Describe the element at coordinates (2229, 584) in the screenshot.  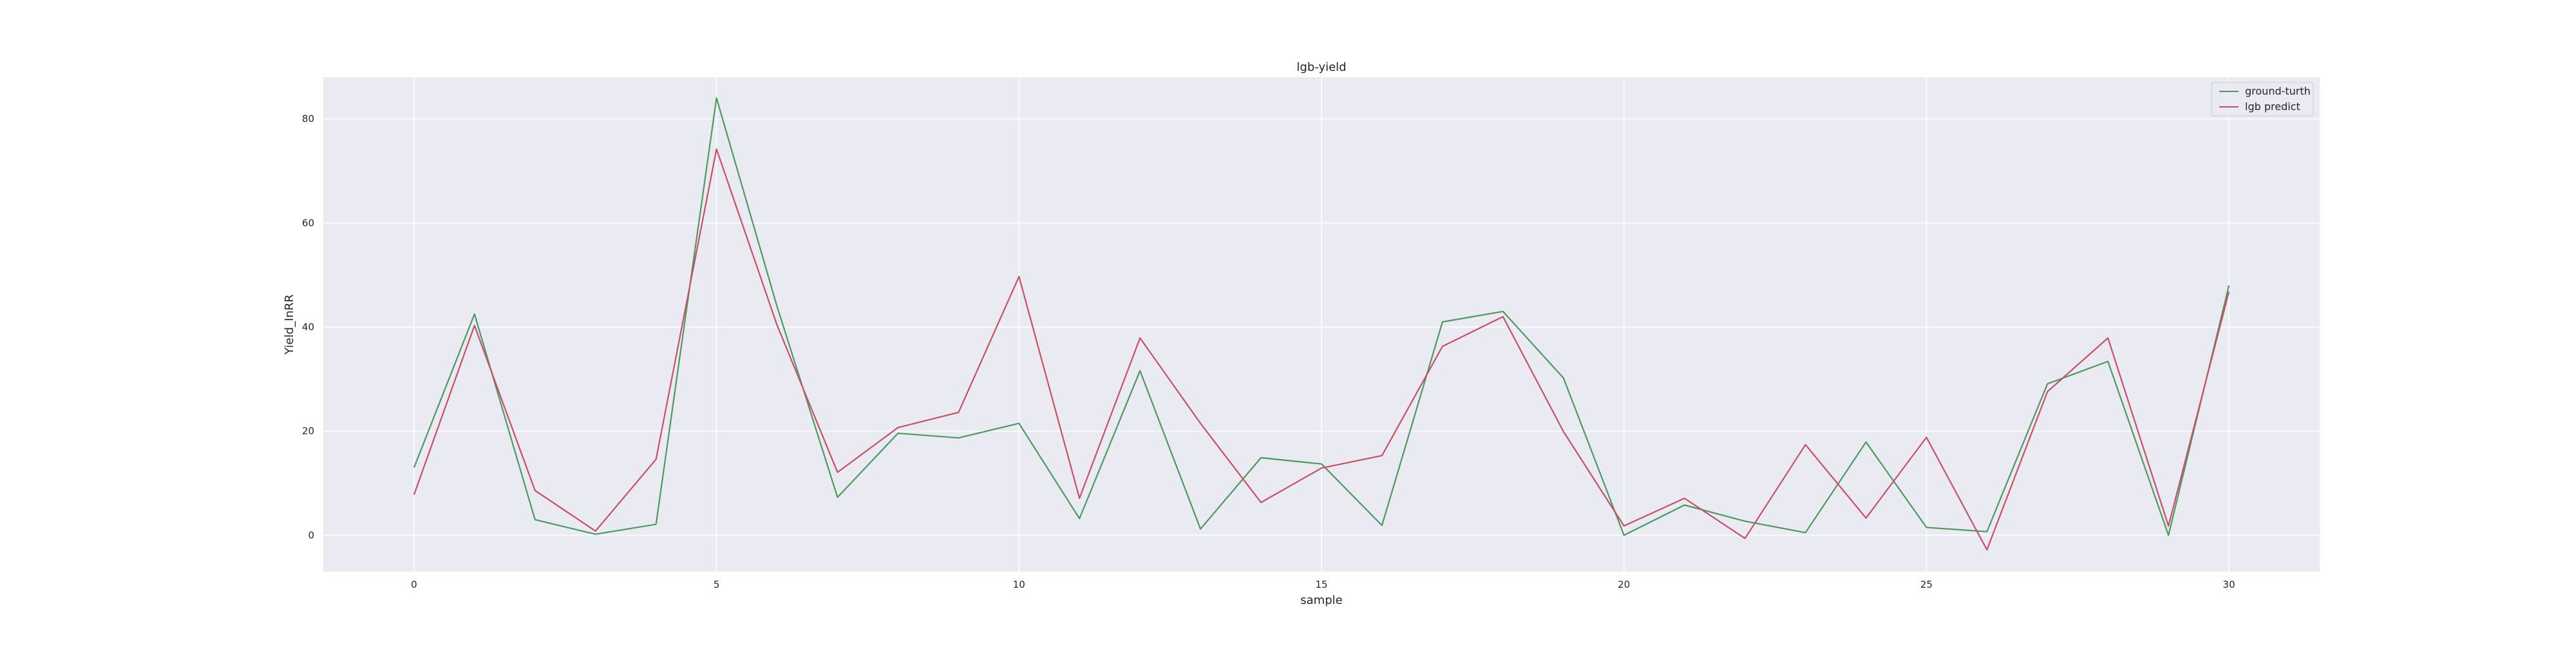
I see `x-tick-label: 30` at that location.